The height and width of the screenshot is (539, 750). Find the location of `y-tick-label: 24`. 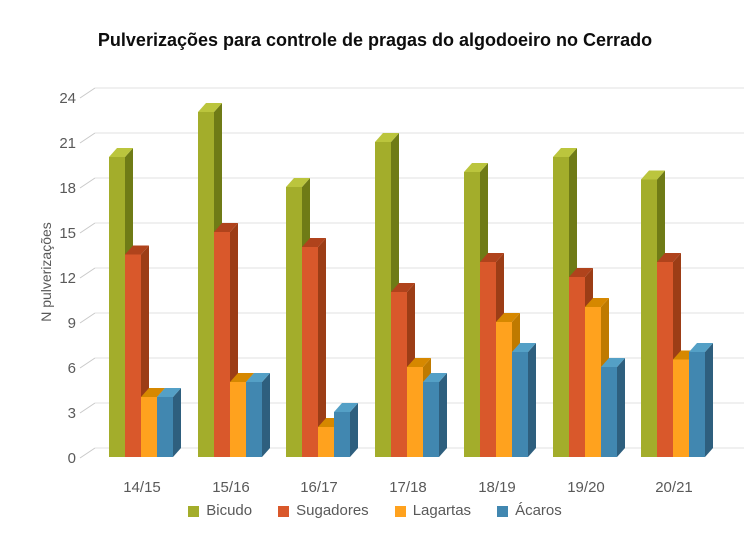

y-tick-label: 24 is located at coordinates (67, 98).